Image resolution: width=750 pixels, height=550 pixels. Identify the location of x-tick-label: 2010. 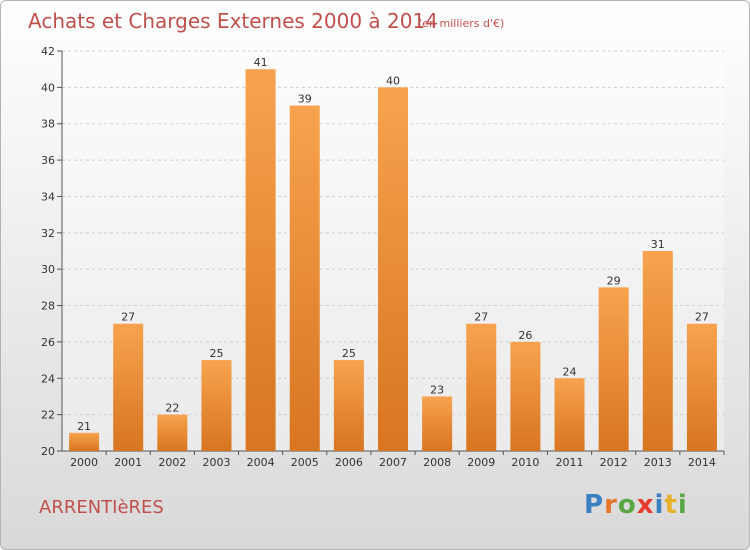
(525, 462).